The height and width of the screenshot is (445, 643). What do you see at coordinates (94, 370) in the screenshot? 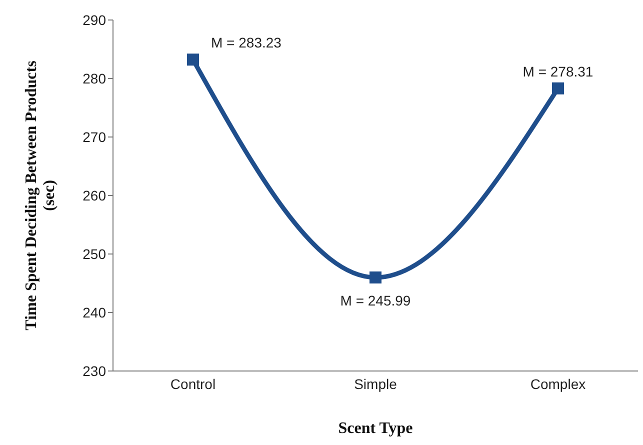
I see `y-tick-label: 230` at bounding box center [94, 370].